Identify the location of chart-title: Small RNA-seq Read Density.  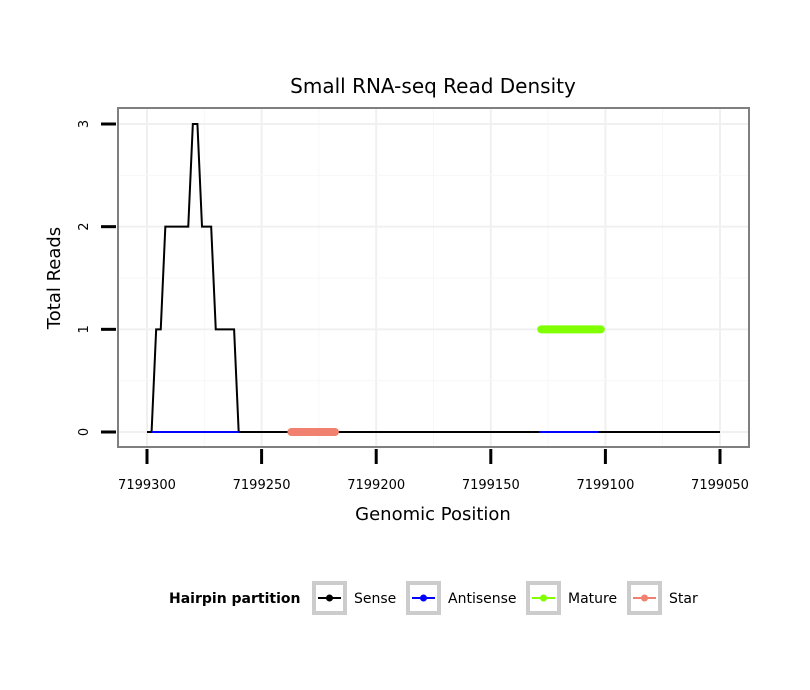
(433, 86).